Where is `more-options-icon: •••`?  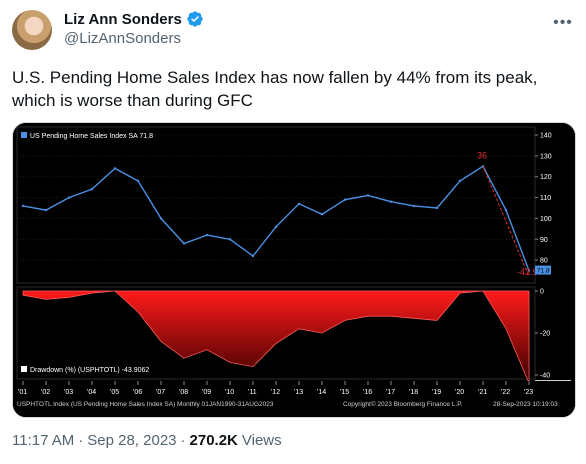
more-options-icon: ••• is located at coordinates (563, 22).